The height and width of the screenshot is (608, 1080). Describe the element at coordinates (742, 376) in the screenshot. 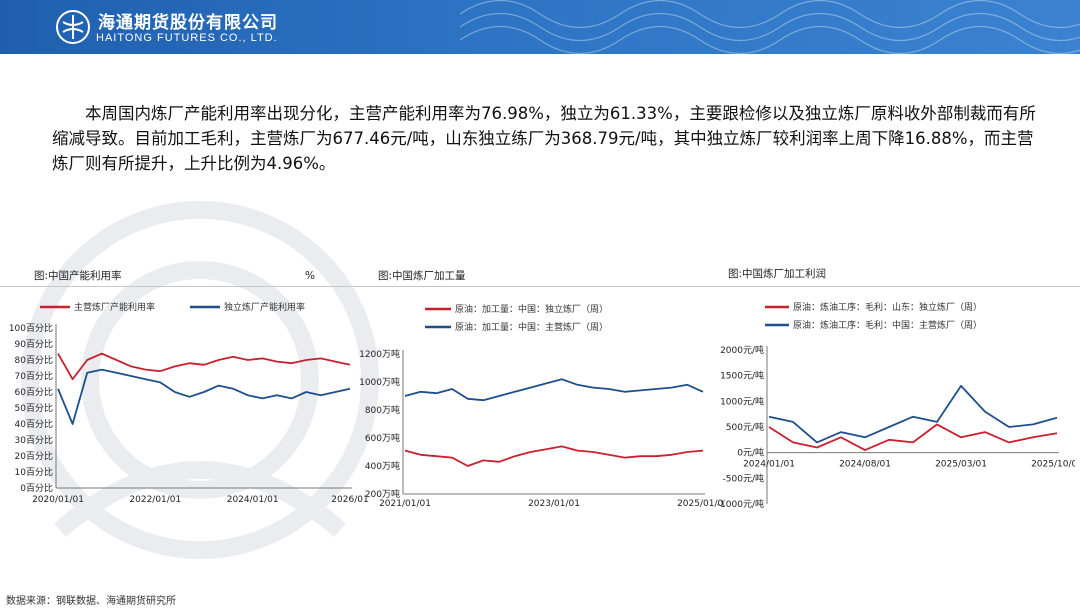

I see `y-tick-label: 1500元/吨` at that location.